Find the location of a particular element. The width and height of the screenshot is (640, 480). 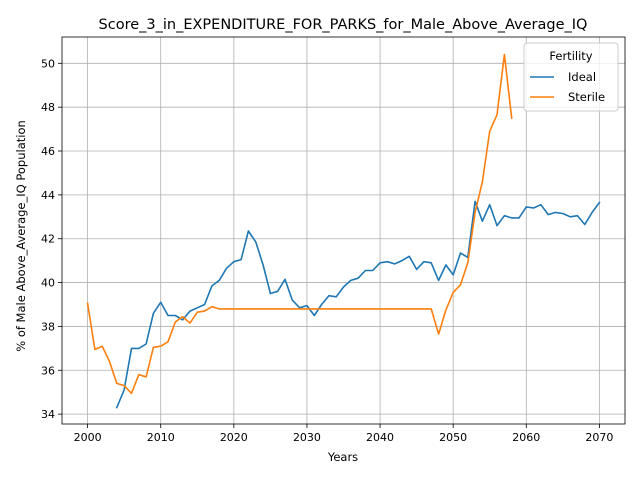

y-tick-label: 50 is located at coordinates (48, 63).